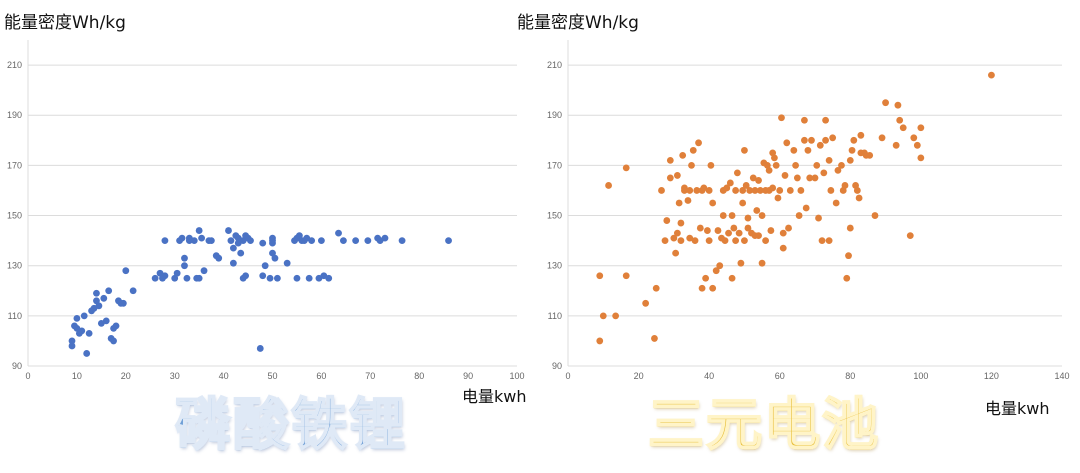 This screenshot has height=473, width=1080. I want to click on chart-ncm-xtick-label: 0, so click(567, 376).